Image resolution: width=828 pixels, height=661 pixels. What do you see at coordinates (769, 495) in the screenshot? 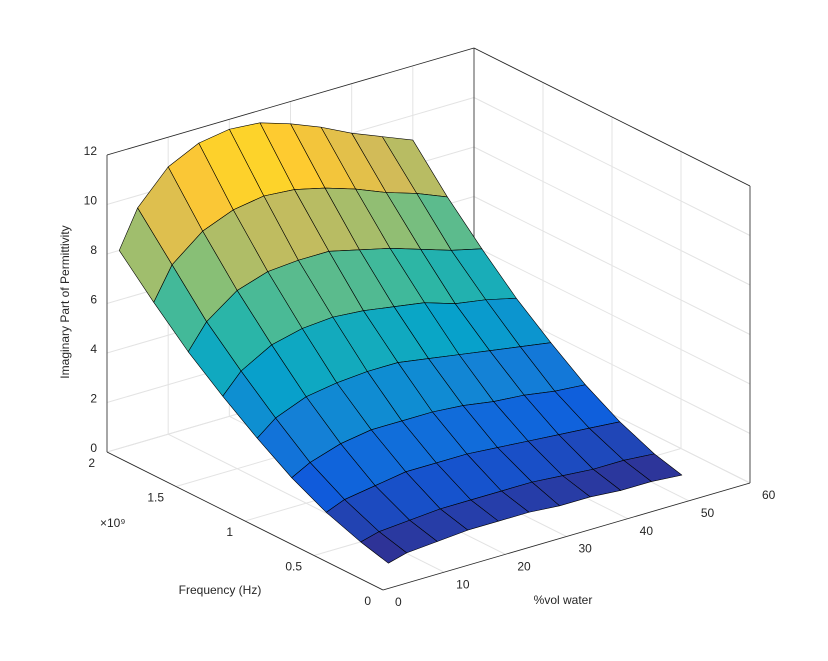
I see `x-tick-label: 60` at bounding box center [769, 495].